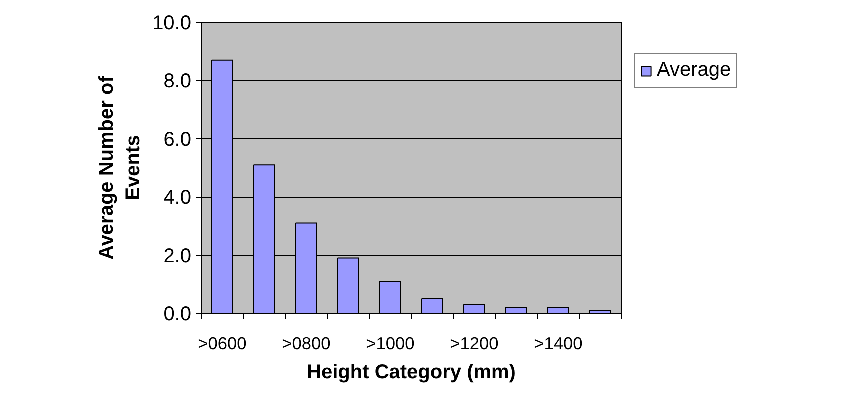 The height and width of the screenshot is (418, 865). What do you see at coordinates (178, 198) in the screenshot?
I see `y-tick-label: 4.0` at bounding box center [178, 198].